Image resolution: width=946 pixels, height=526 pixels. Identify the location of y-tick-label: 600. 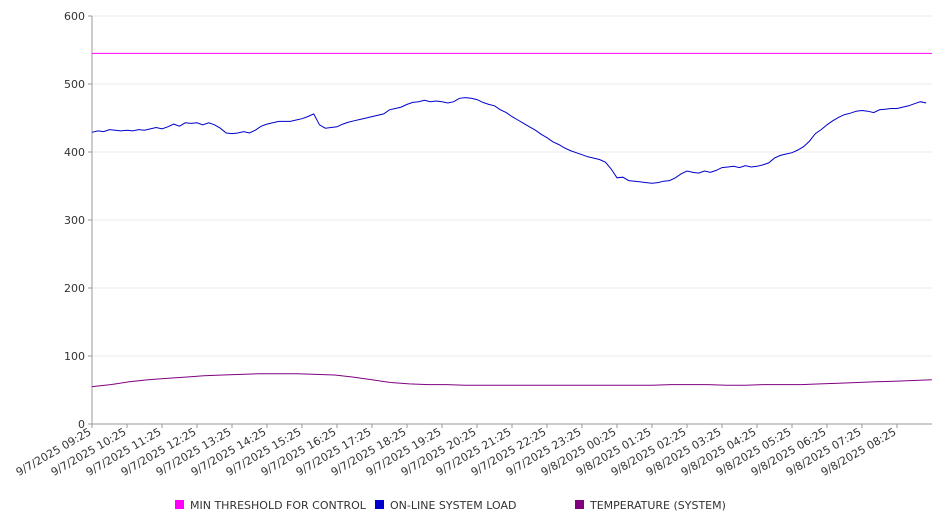
(74, 16).